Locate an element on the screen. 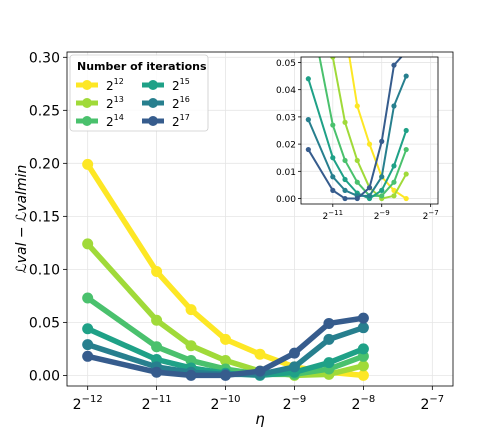 This screenshot has height=440, width=503. legend-item: 214 is located at coordinates (100, 121).